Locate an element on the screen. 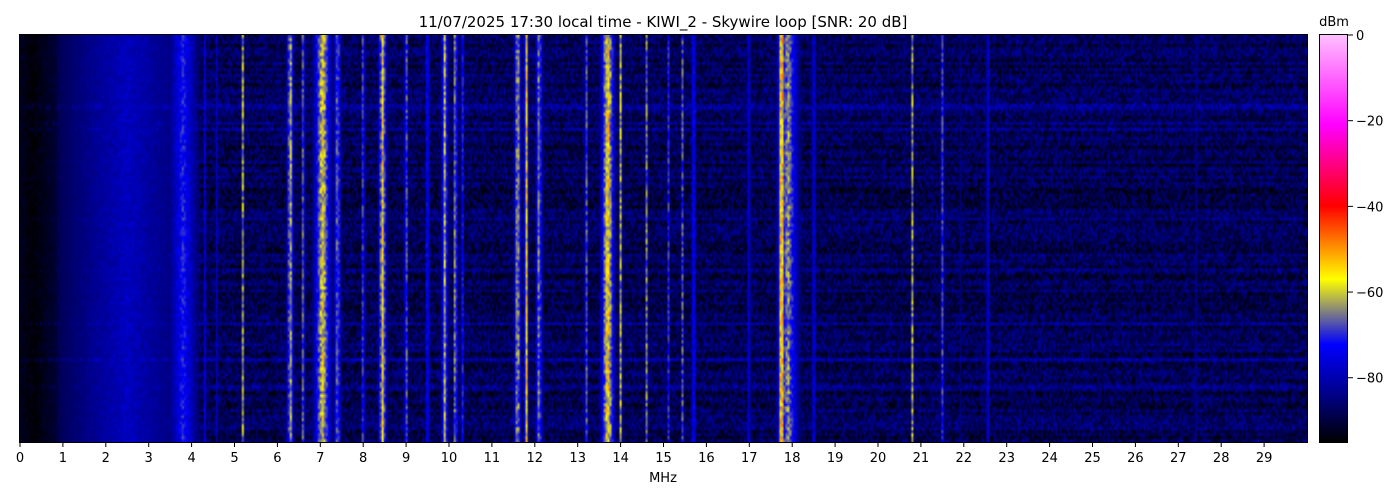 The image size is (1400, 500). colorbar-label: dBm is located at coordinates (1334, 22).